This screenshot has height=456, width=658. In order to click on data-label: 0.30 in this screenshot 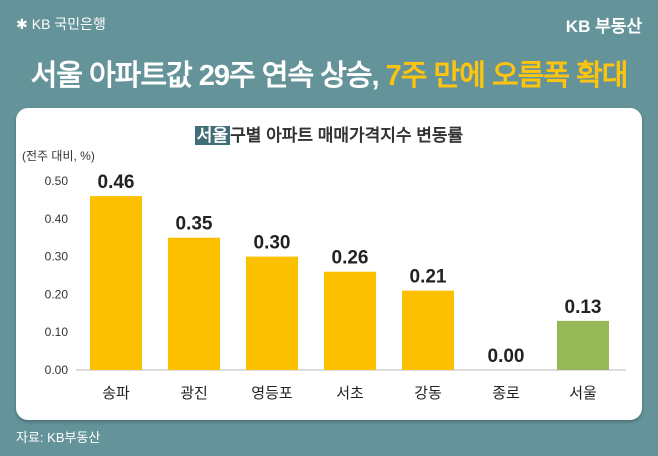, I will do `click(272, 243)`.